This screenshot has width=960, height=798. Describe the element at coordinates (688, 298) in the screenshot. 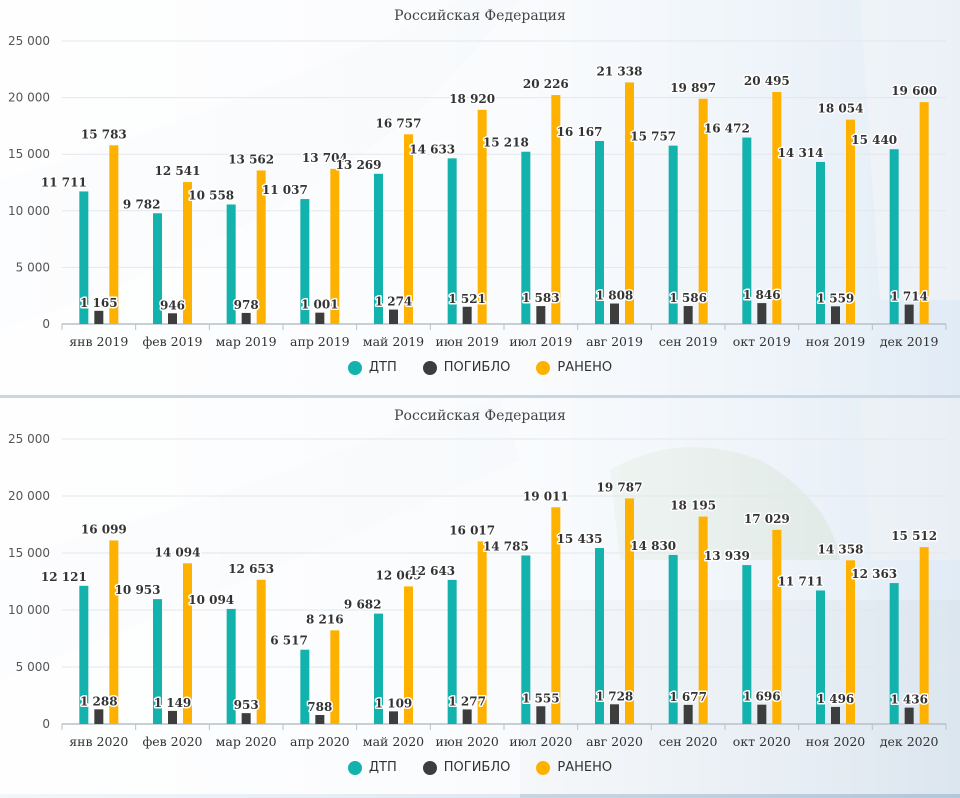

I see `data-label: 1 586` at that location.